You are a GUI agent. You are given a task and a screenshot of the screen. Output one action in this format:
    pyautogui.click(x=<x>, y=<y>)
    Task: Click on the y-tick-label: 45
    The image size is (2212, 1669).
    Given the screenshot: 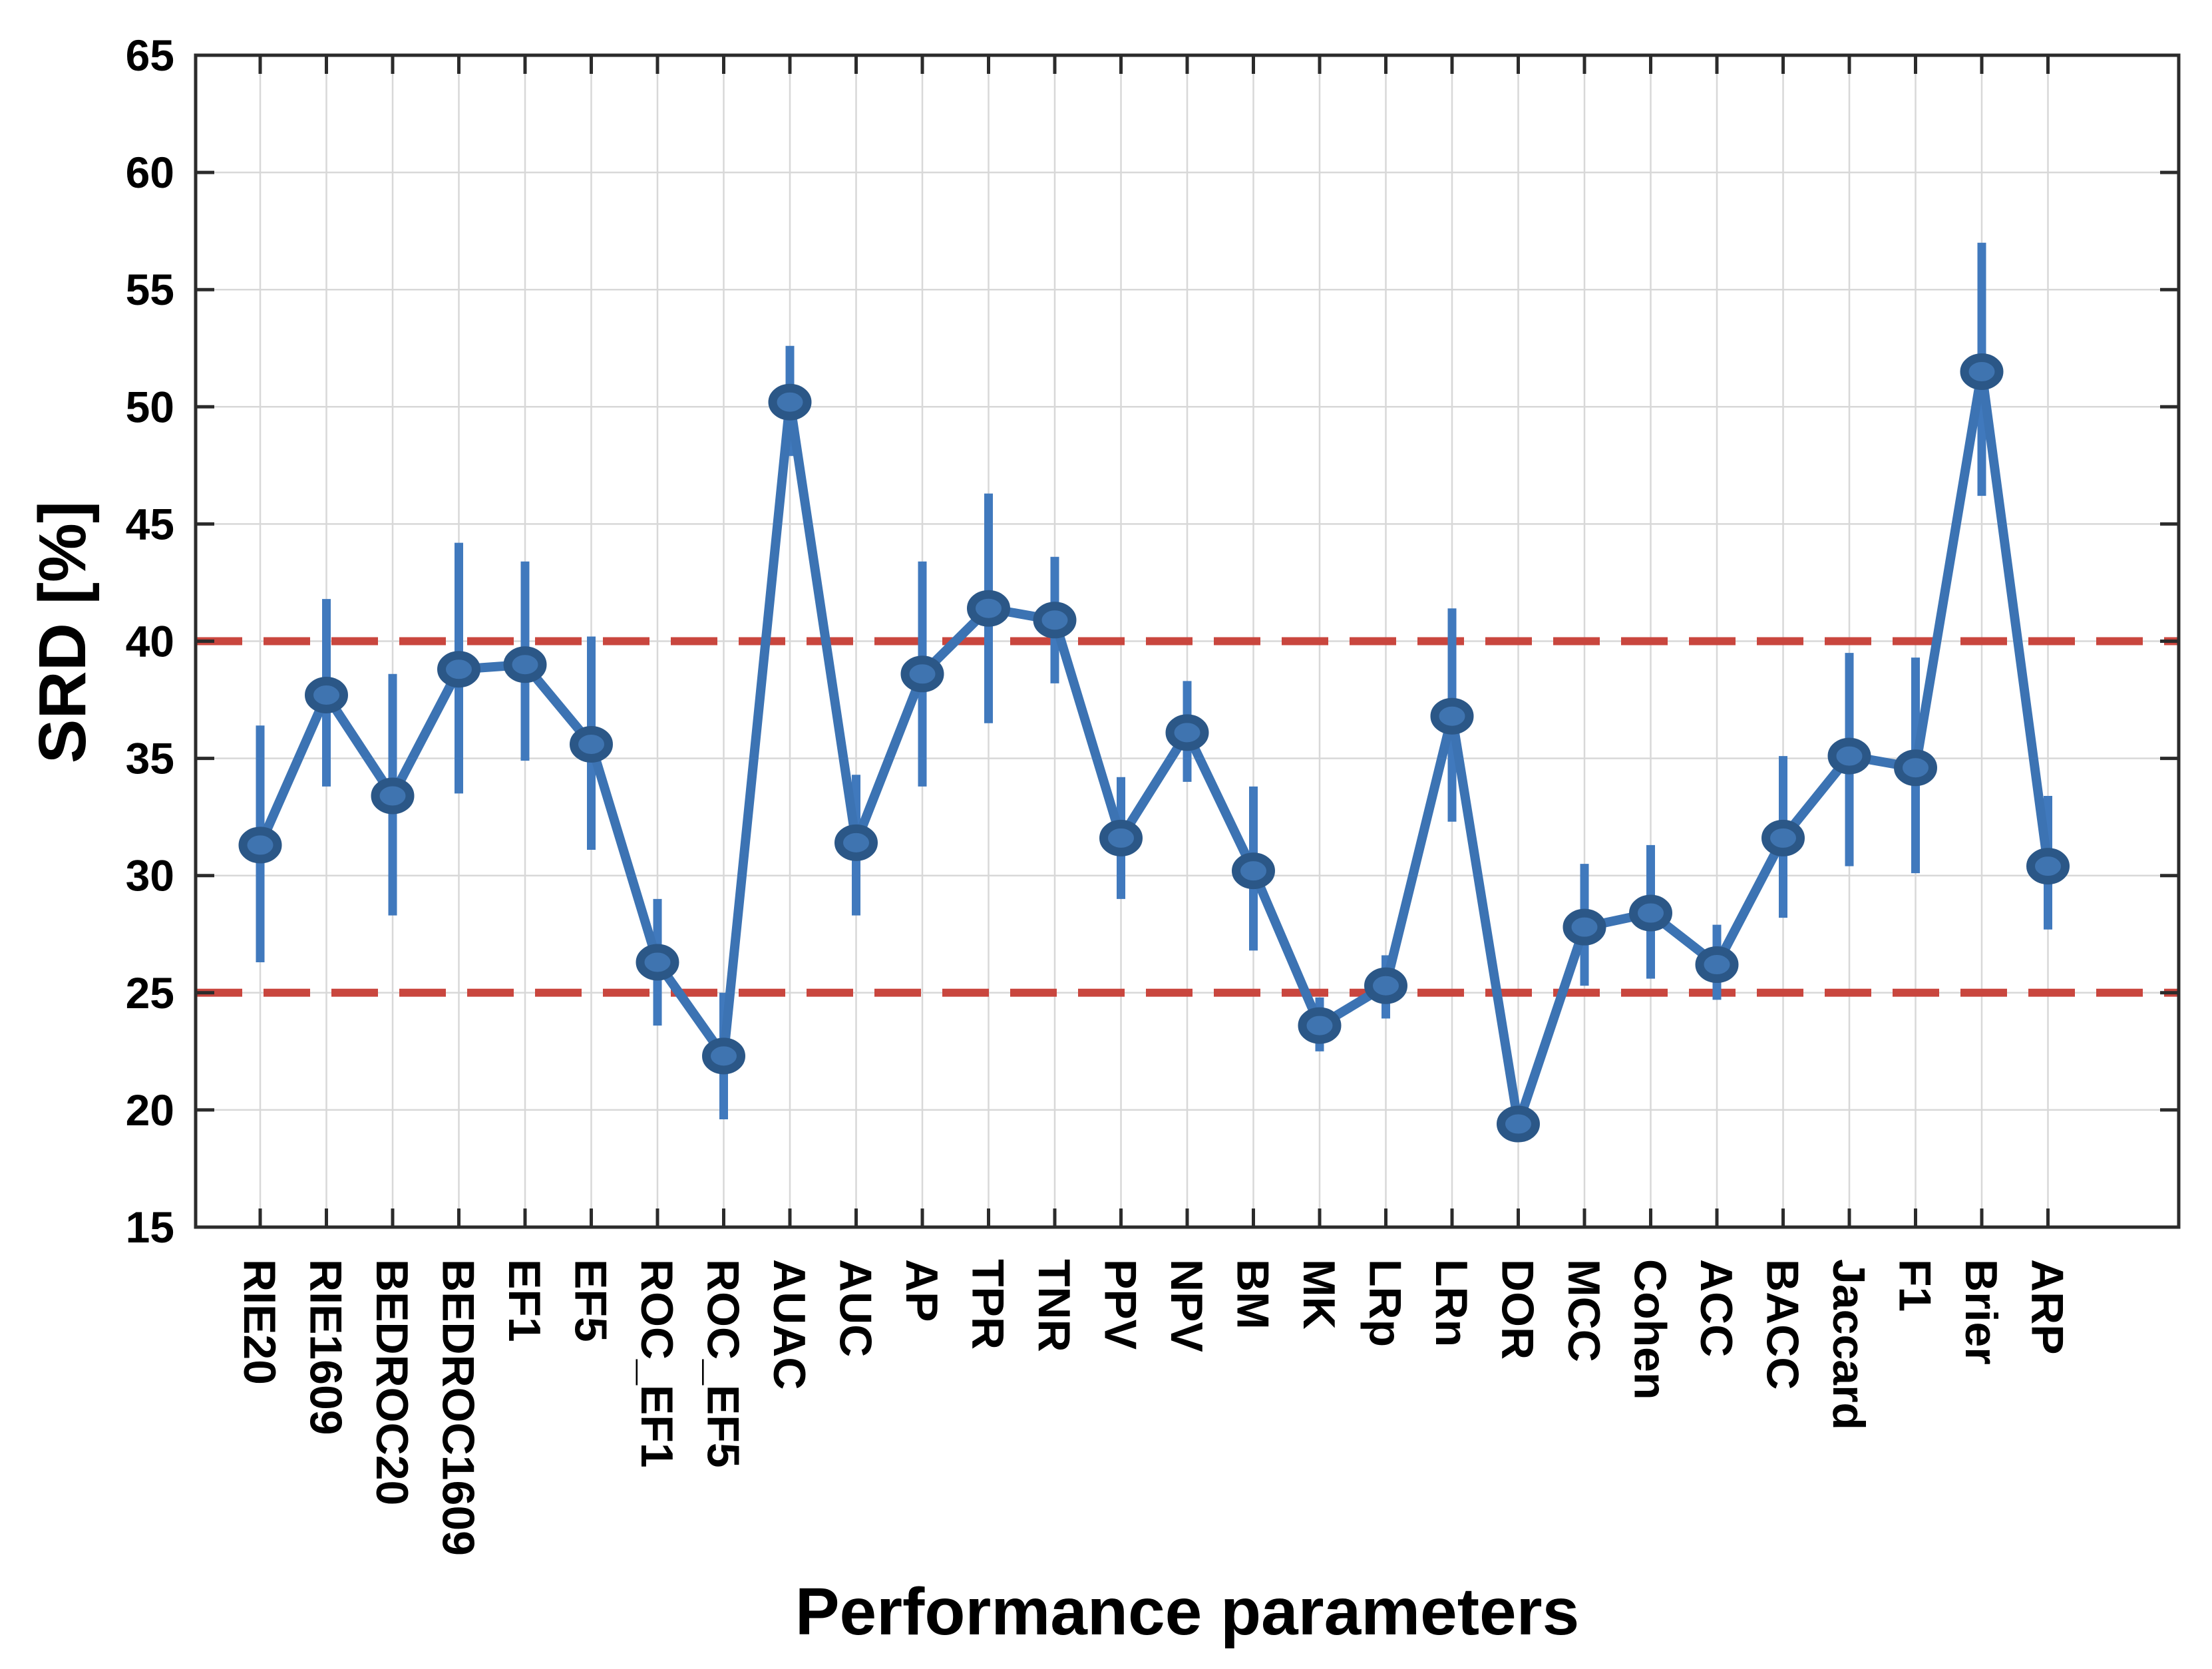 What is the action you would take?
    pyautogui.click(x=150, y=523)
    